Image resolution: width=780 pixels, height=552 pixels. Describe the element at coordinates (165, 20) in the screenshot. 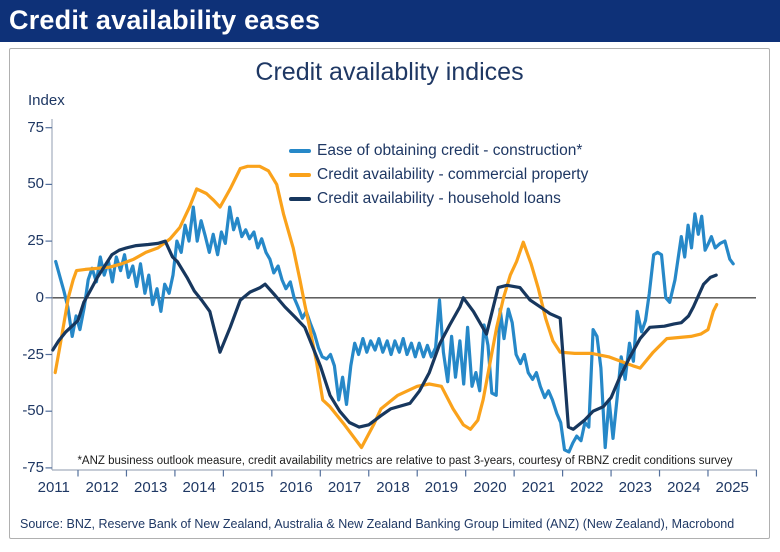

I see `slide-header-title: Credit availability eases` at that location.